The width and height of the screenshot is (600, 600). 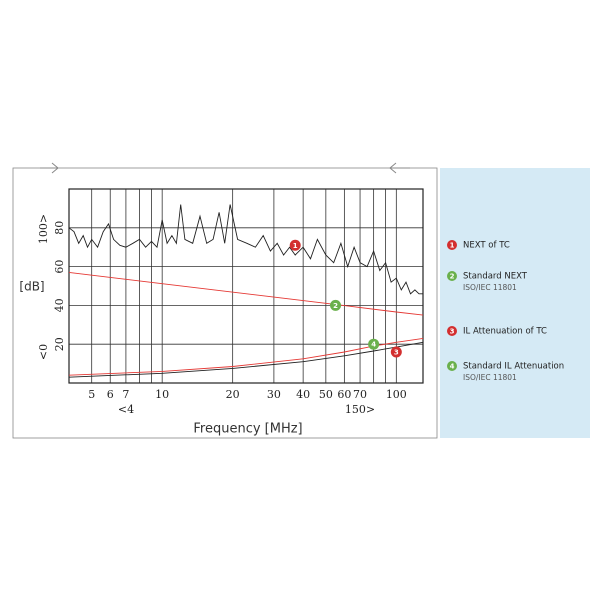 I want to click on y-tick-label: 20, so click(x=59, y=344).